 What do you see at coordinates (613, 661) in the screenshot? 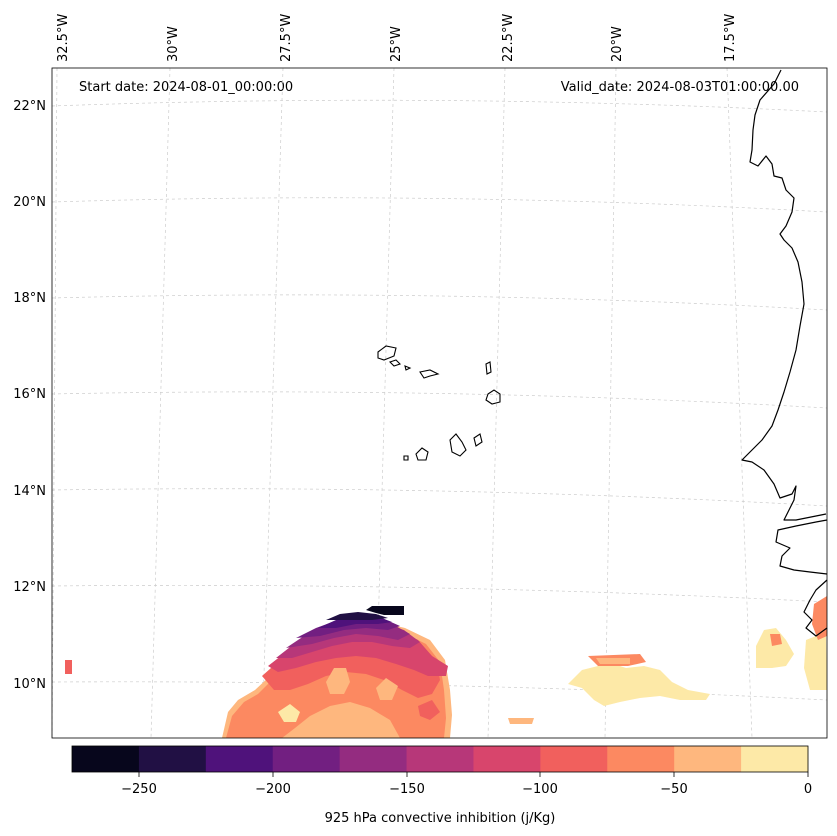
I see `cin-east-patch-strip-inner` at bounding box center [613, 661].